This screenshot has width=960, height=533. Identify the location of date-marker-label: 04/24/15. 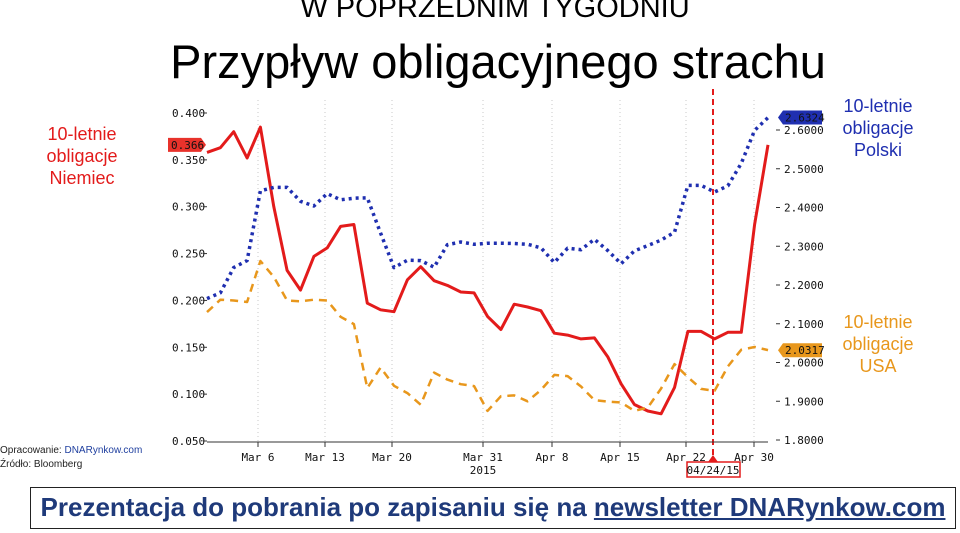
(713, 470).